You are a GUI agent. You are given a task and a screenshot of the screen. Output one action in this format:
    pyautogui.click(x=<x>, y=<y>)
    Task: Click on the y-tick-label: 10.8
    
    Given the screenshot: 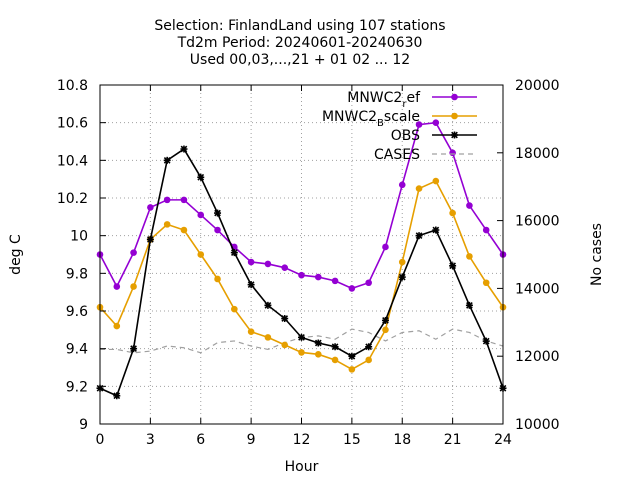 What is the action you would take?
    pyautogui.click(x=72, y=86)
    